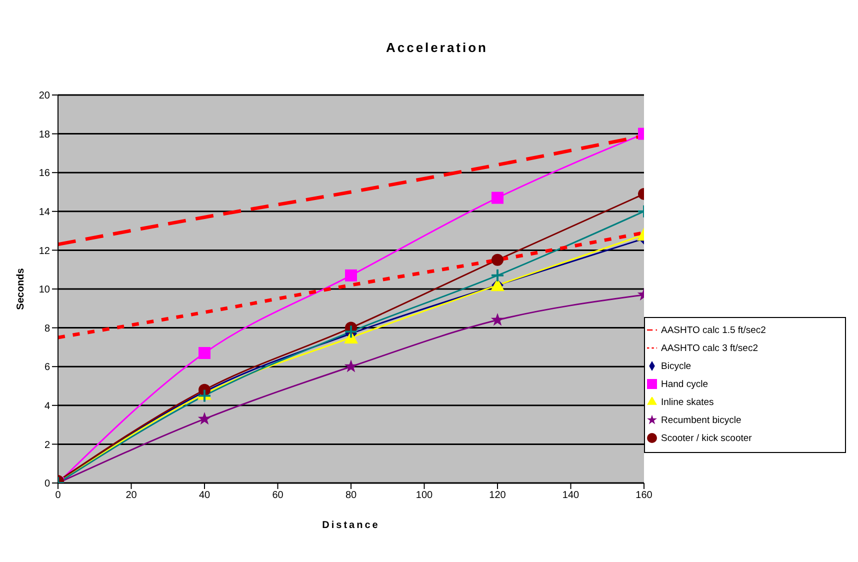 The width and height of the screenshot is (858, 562). Describe the element at coordinates (351, 525) in the screenshot. I see `x-axis-title: Distance` at that location.